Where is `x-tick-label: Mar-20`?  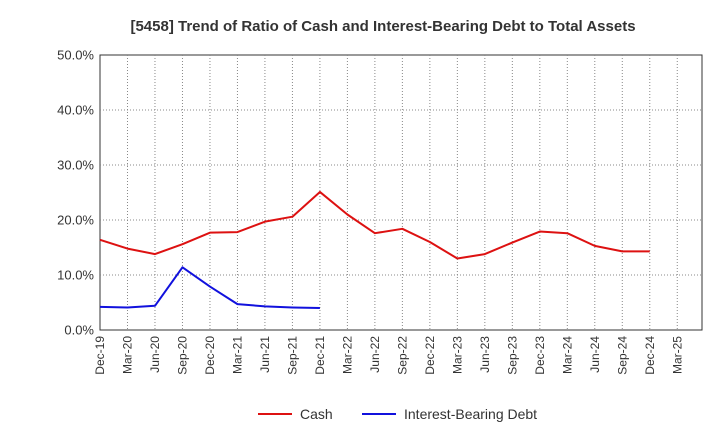 x-tick-label: Mar-20 is located at coordinates (127, 355).